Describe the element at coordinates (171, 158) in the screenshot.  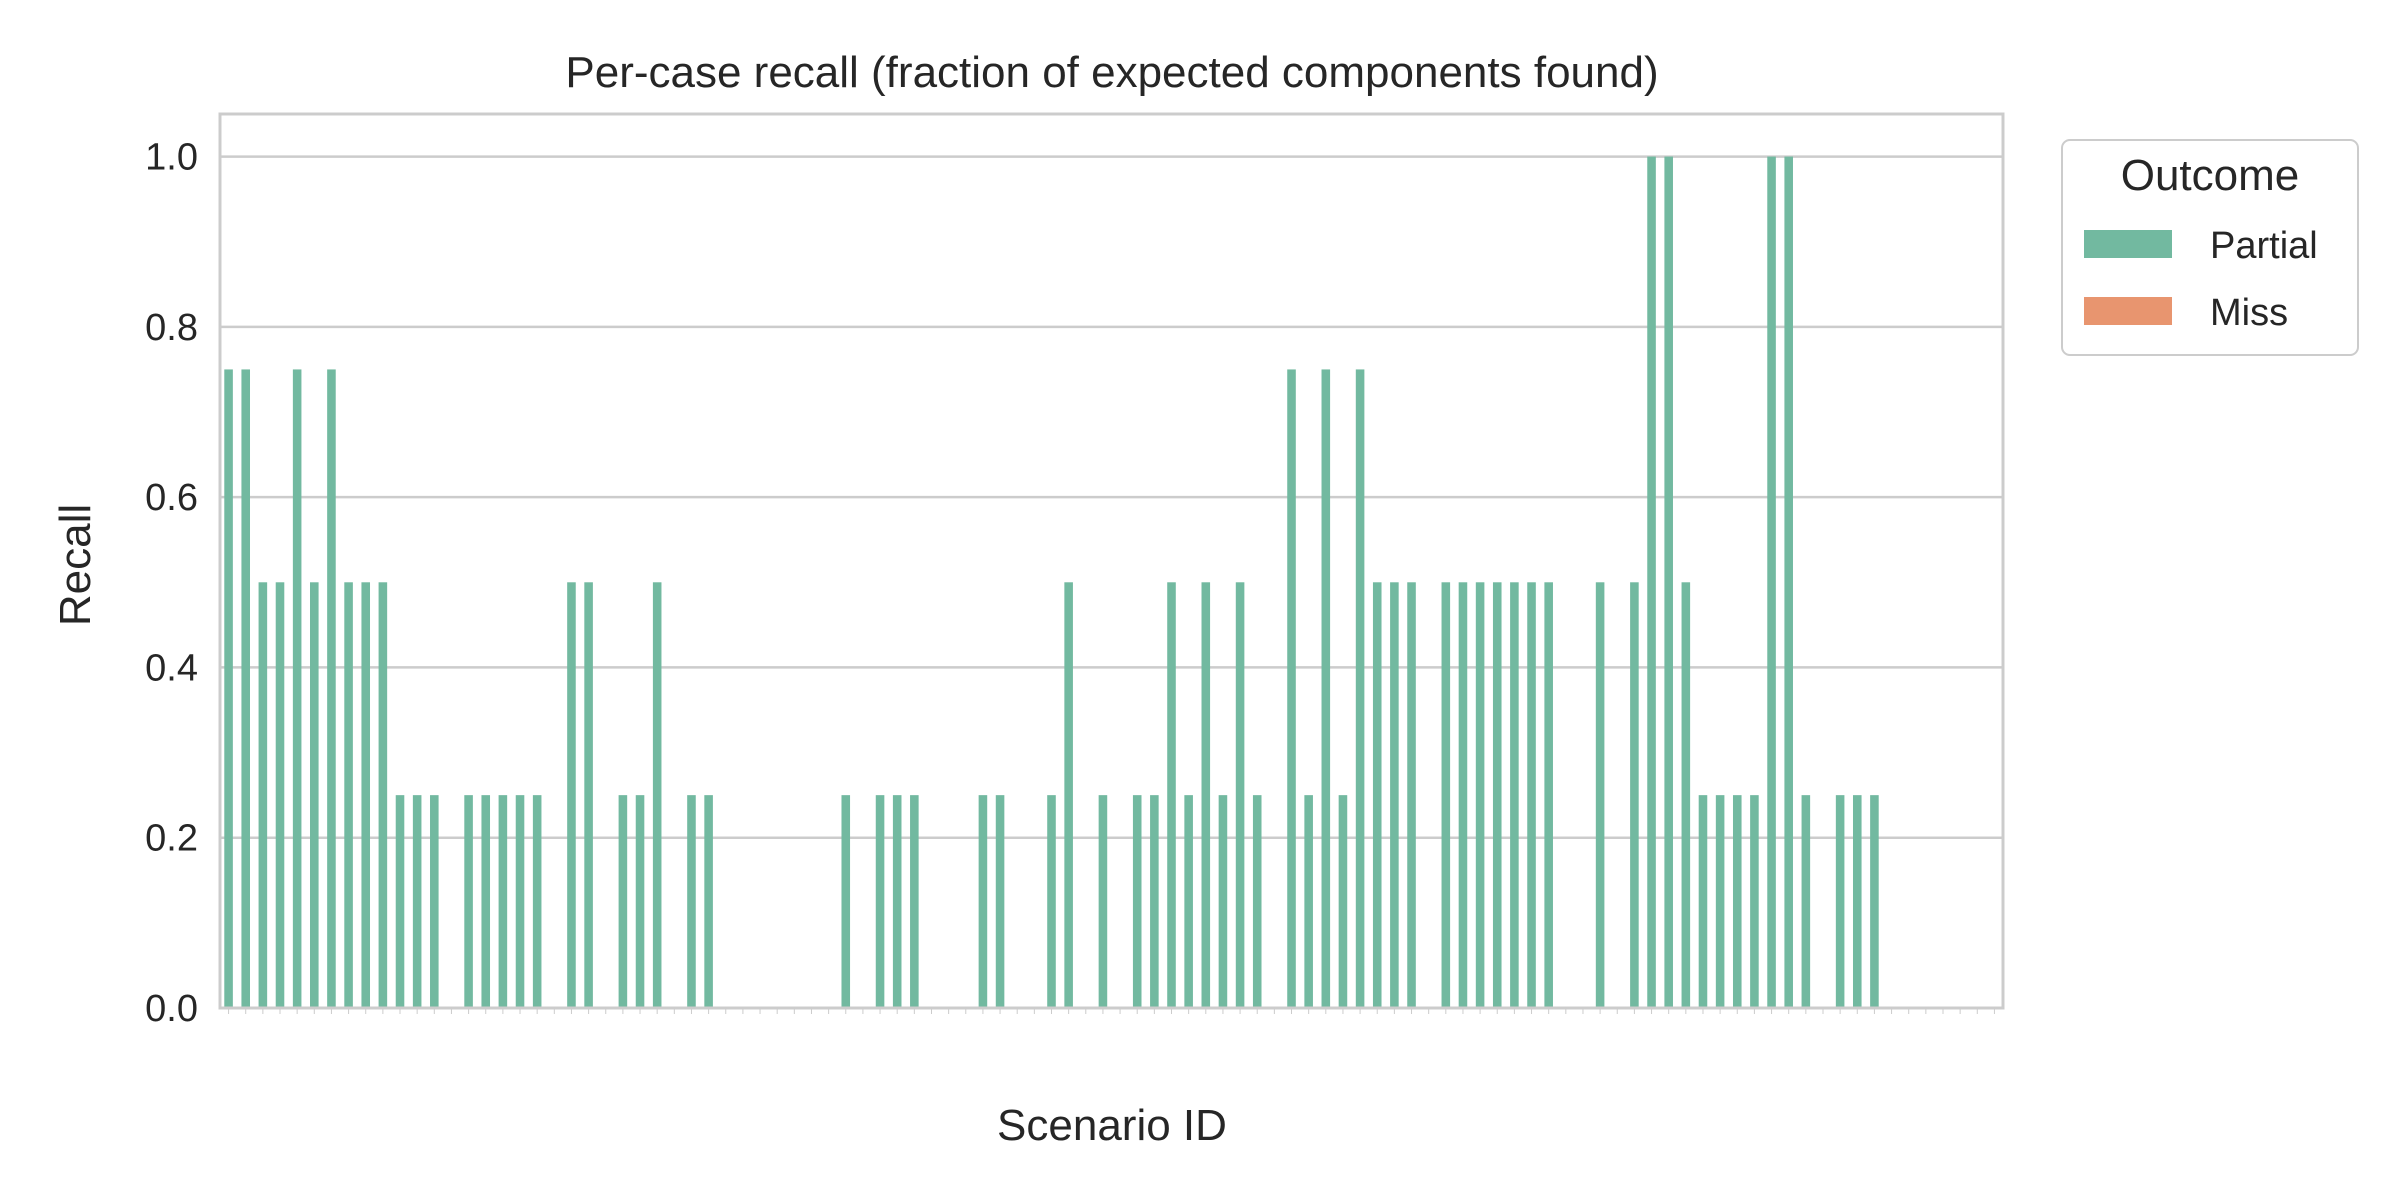
I see `y-tick-label: 1.0` at that location.